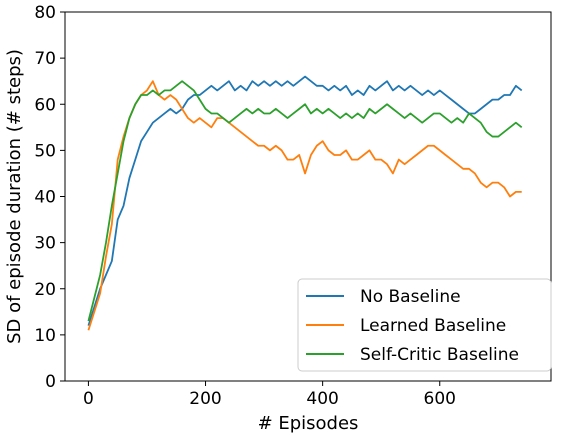  Describe the element at coordinates (439, 355) in the screenshot. I see `legend-label-self-critic-baseline: Self-Critic Baseline` at that location.